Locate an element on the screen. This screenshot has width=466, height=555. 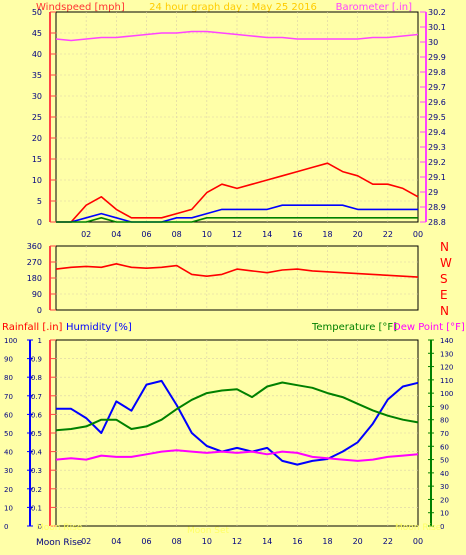
y2-tick-label: 29.1 is located at coordinates (437, 177).